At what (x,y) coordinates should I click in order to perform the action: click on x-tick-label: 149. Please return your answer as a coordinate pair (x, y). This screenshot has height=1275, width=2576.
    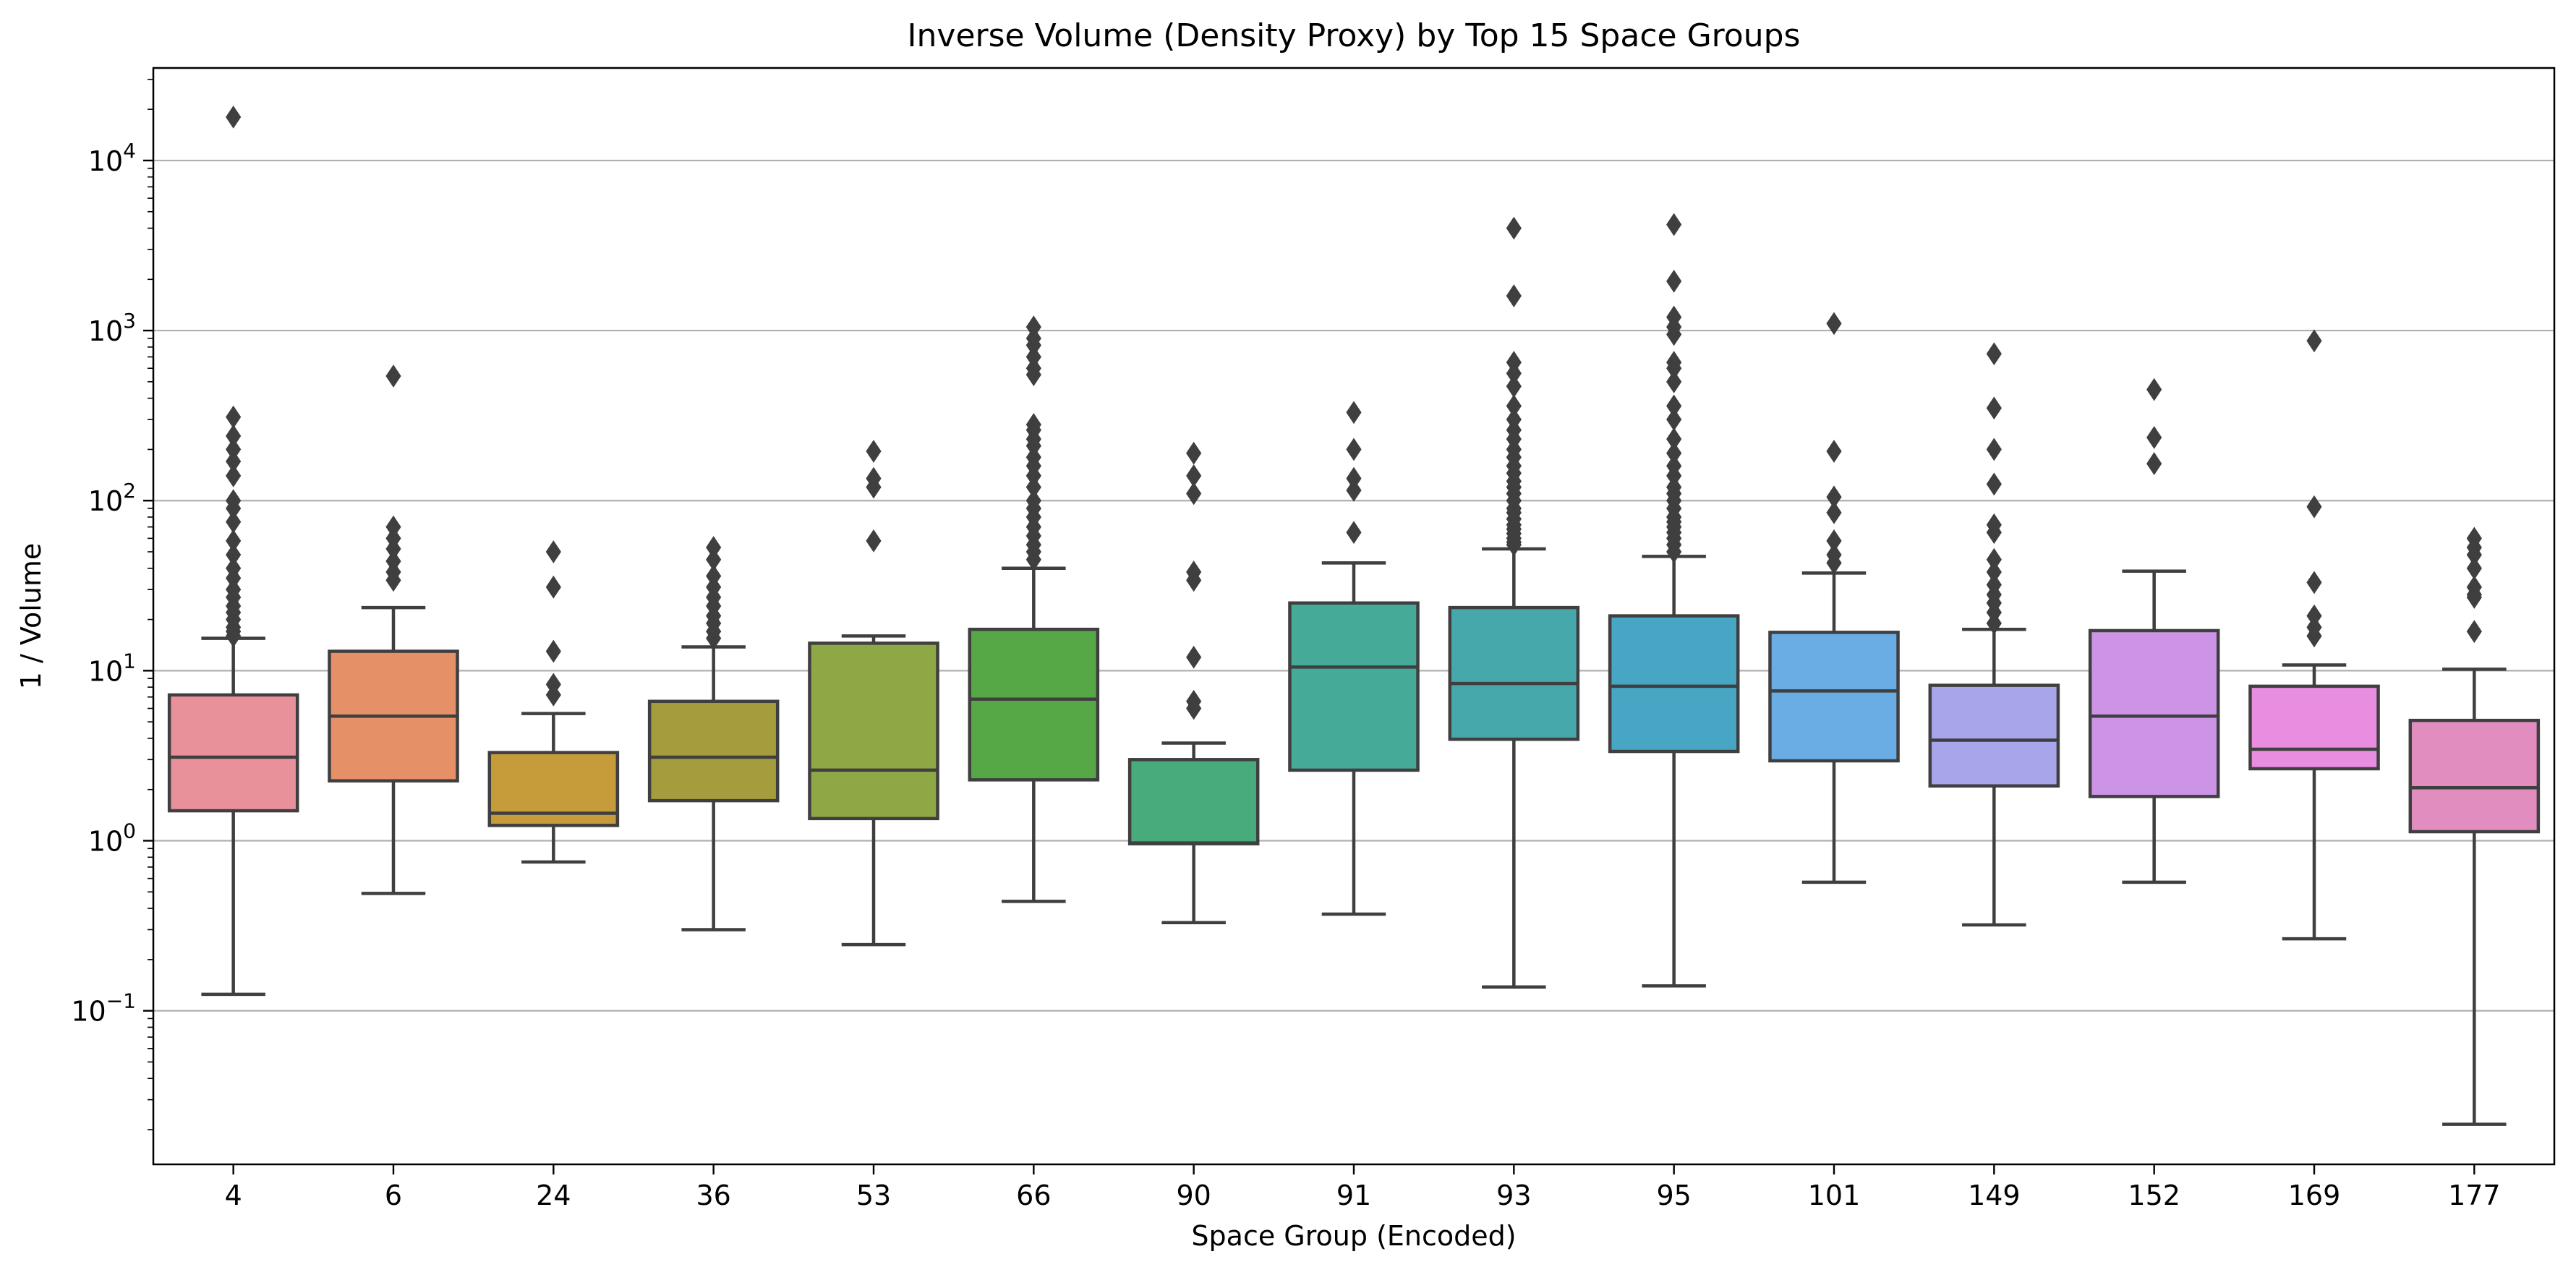
    Looking at the image, I should click on (1995, 1196).